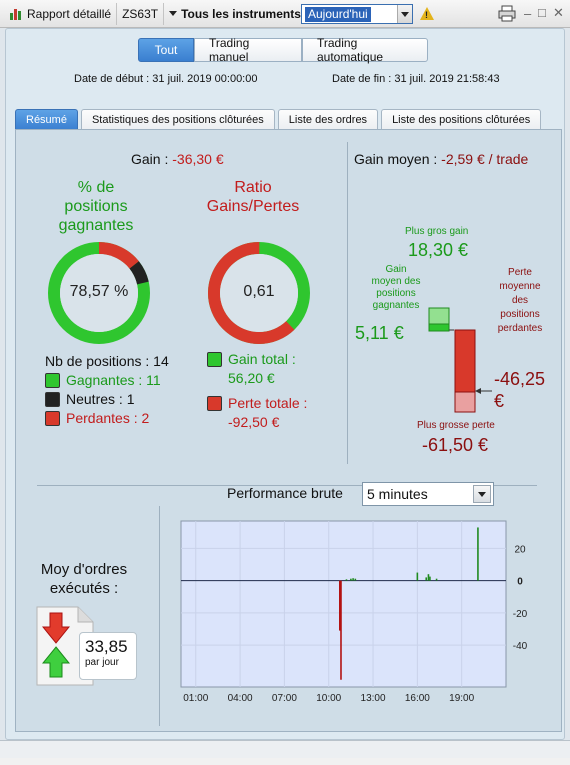  What do you see at coordinates (483, 391) in the screenshot?
I see `arrow-left-icon` at bounding box center [483, 391].